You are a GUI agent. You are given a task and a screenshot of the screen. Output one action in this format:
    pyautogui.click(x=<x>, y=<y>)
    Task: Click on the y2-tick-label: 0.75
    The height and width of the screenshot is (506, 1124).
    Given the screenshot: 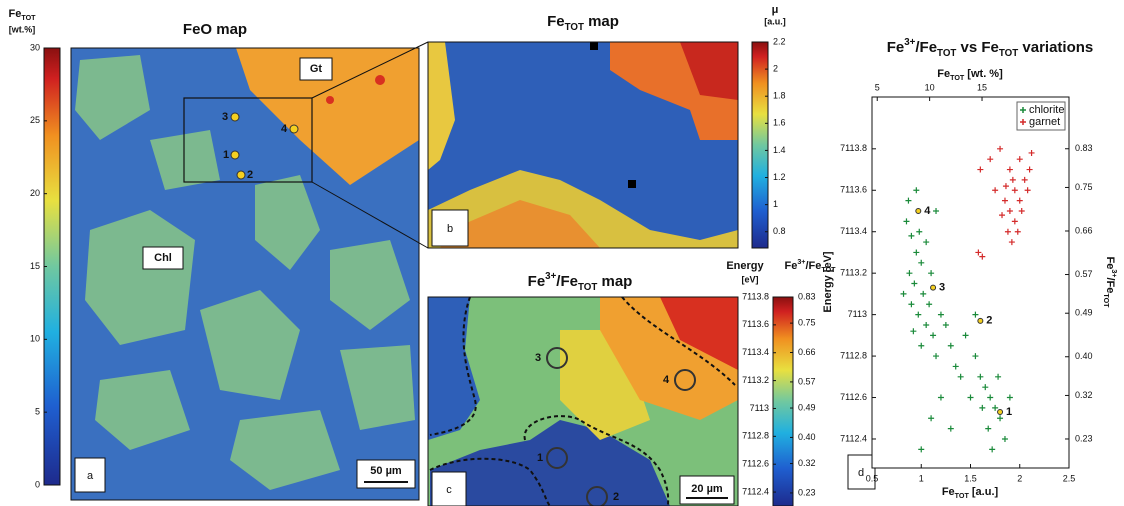 What is the action you would take?
    pyautogui.click(x=1084, y=187)
    